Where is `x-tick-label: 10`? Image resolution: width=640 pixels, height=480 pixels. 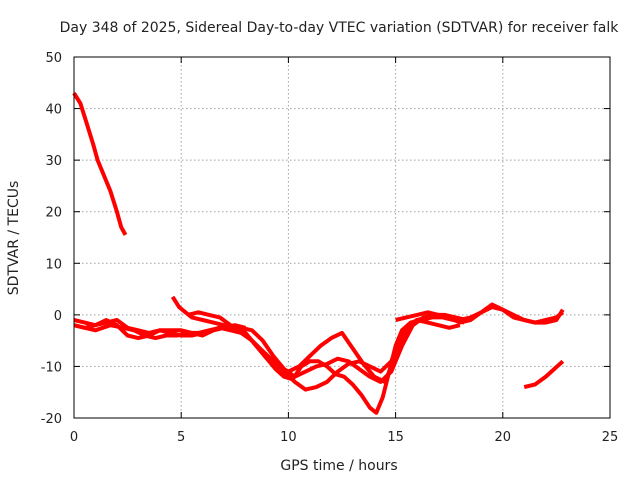 x-tick-label: 10 is located at coordinates (288, 437).